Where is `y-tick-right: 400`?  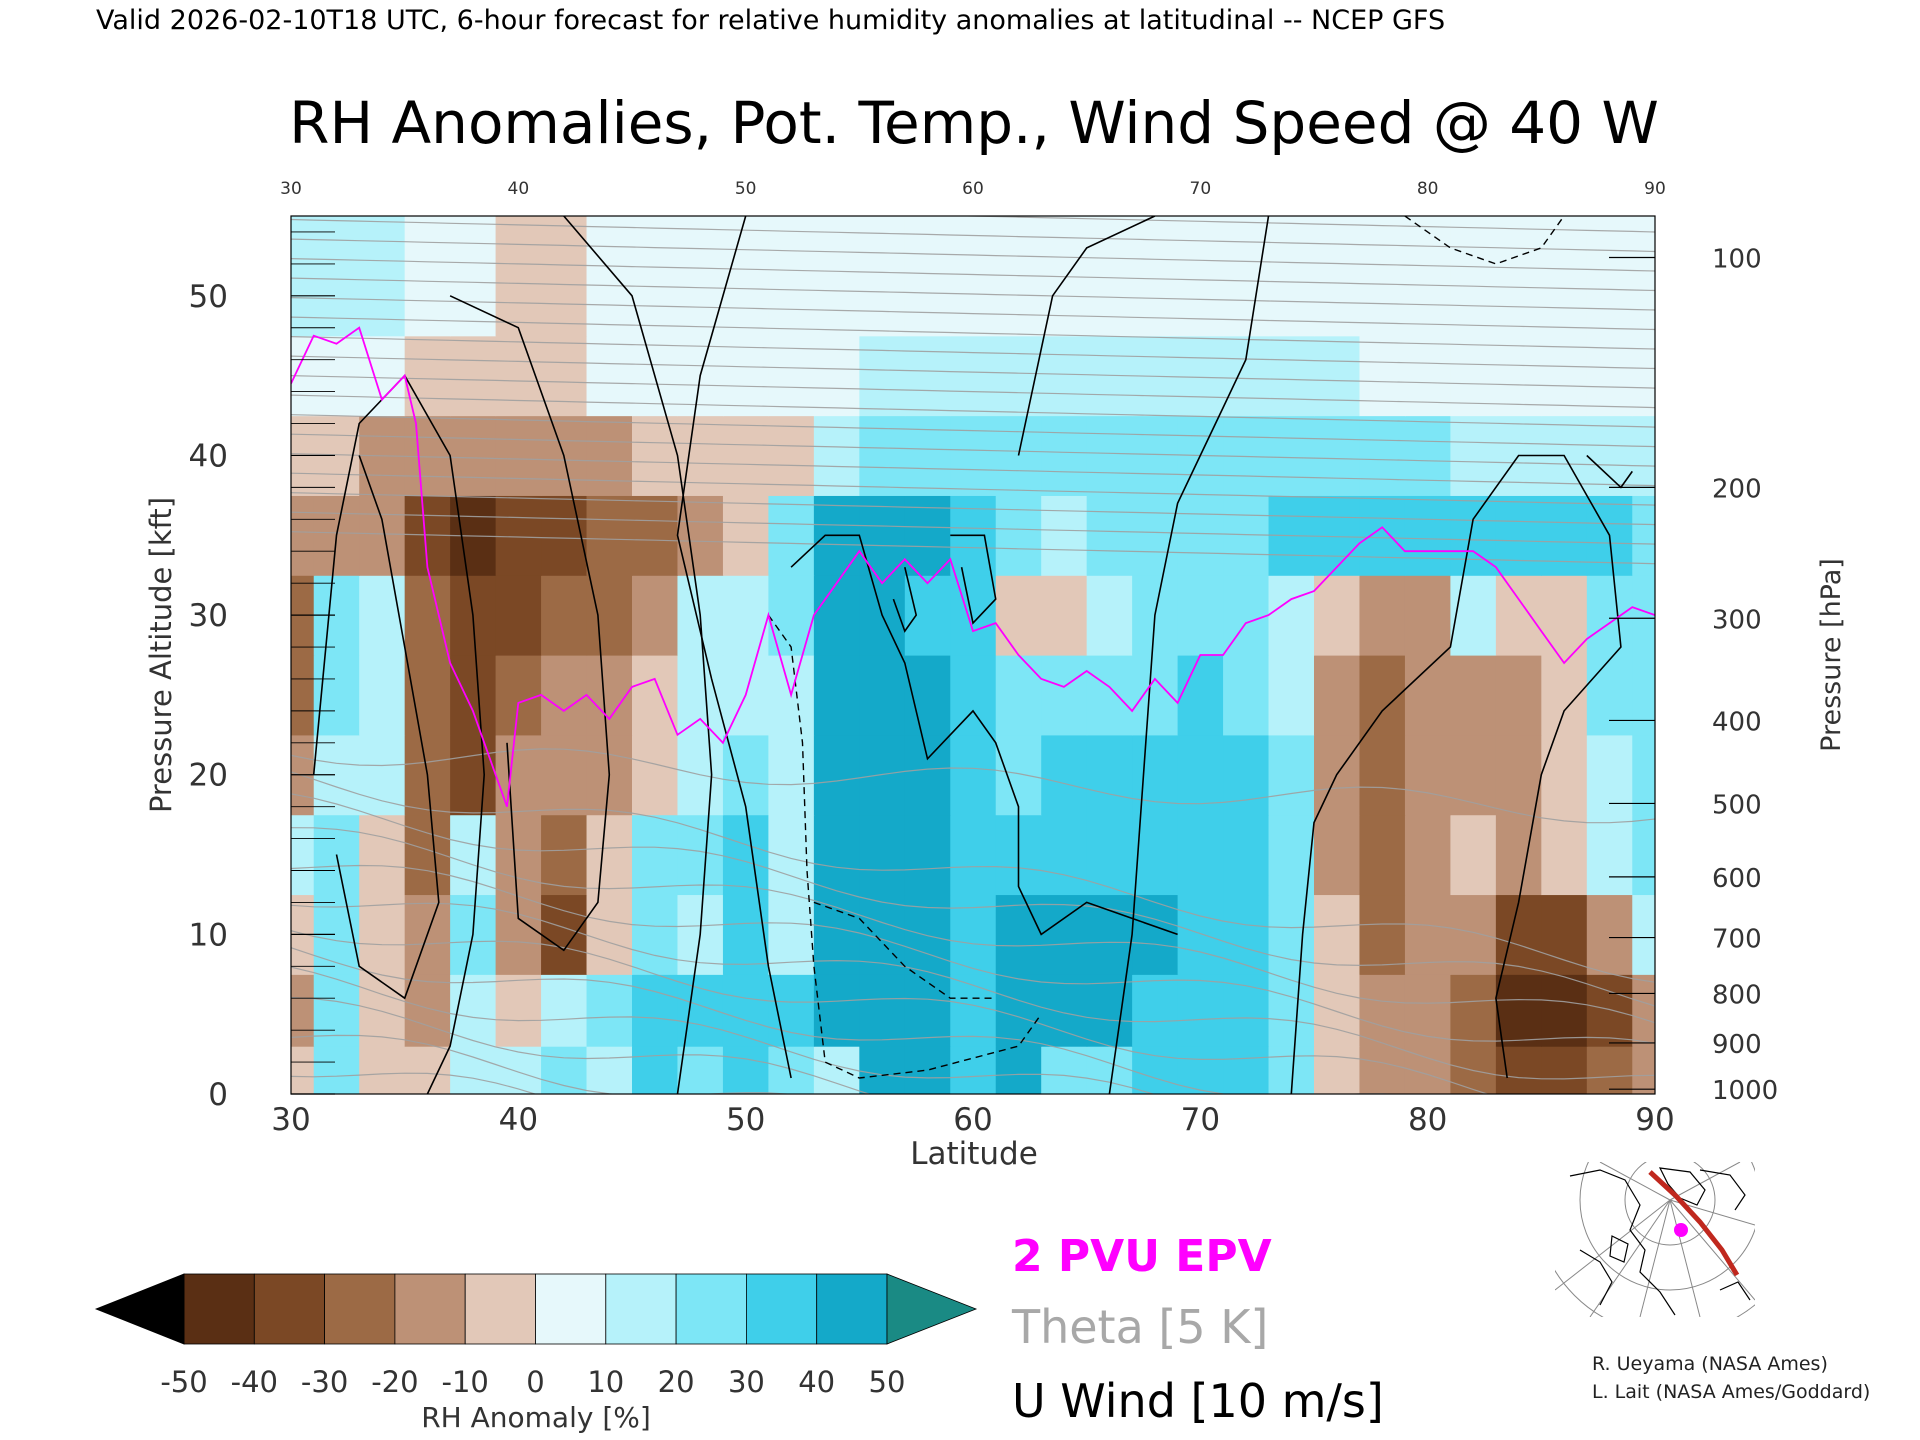 y-tick-right: 400 is located at coordinates (1737, 722).